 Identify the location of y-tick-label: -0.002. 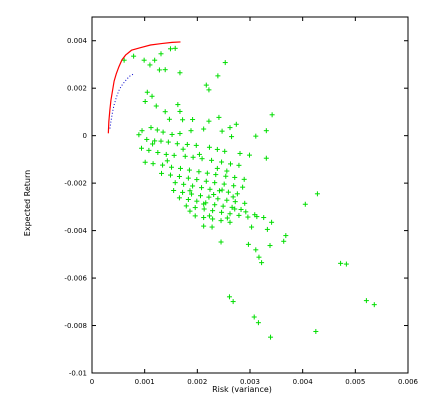
(75, 184).